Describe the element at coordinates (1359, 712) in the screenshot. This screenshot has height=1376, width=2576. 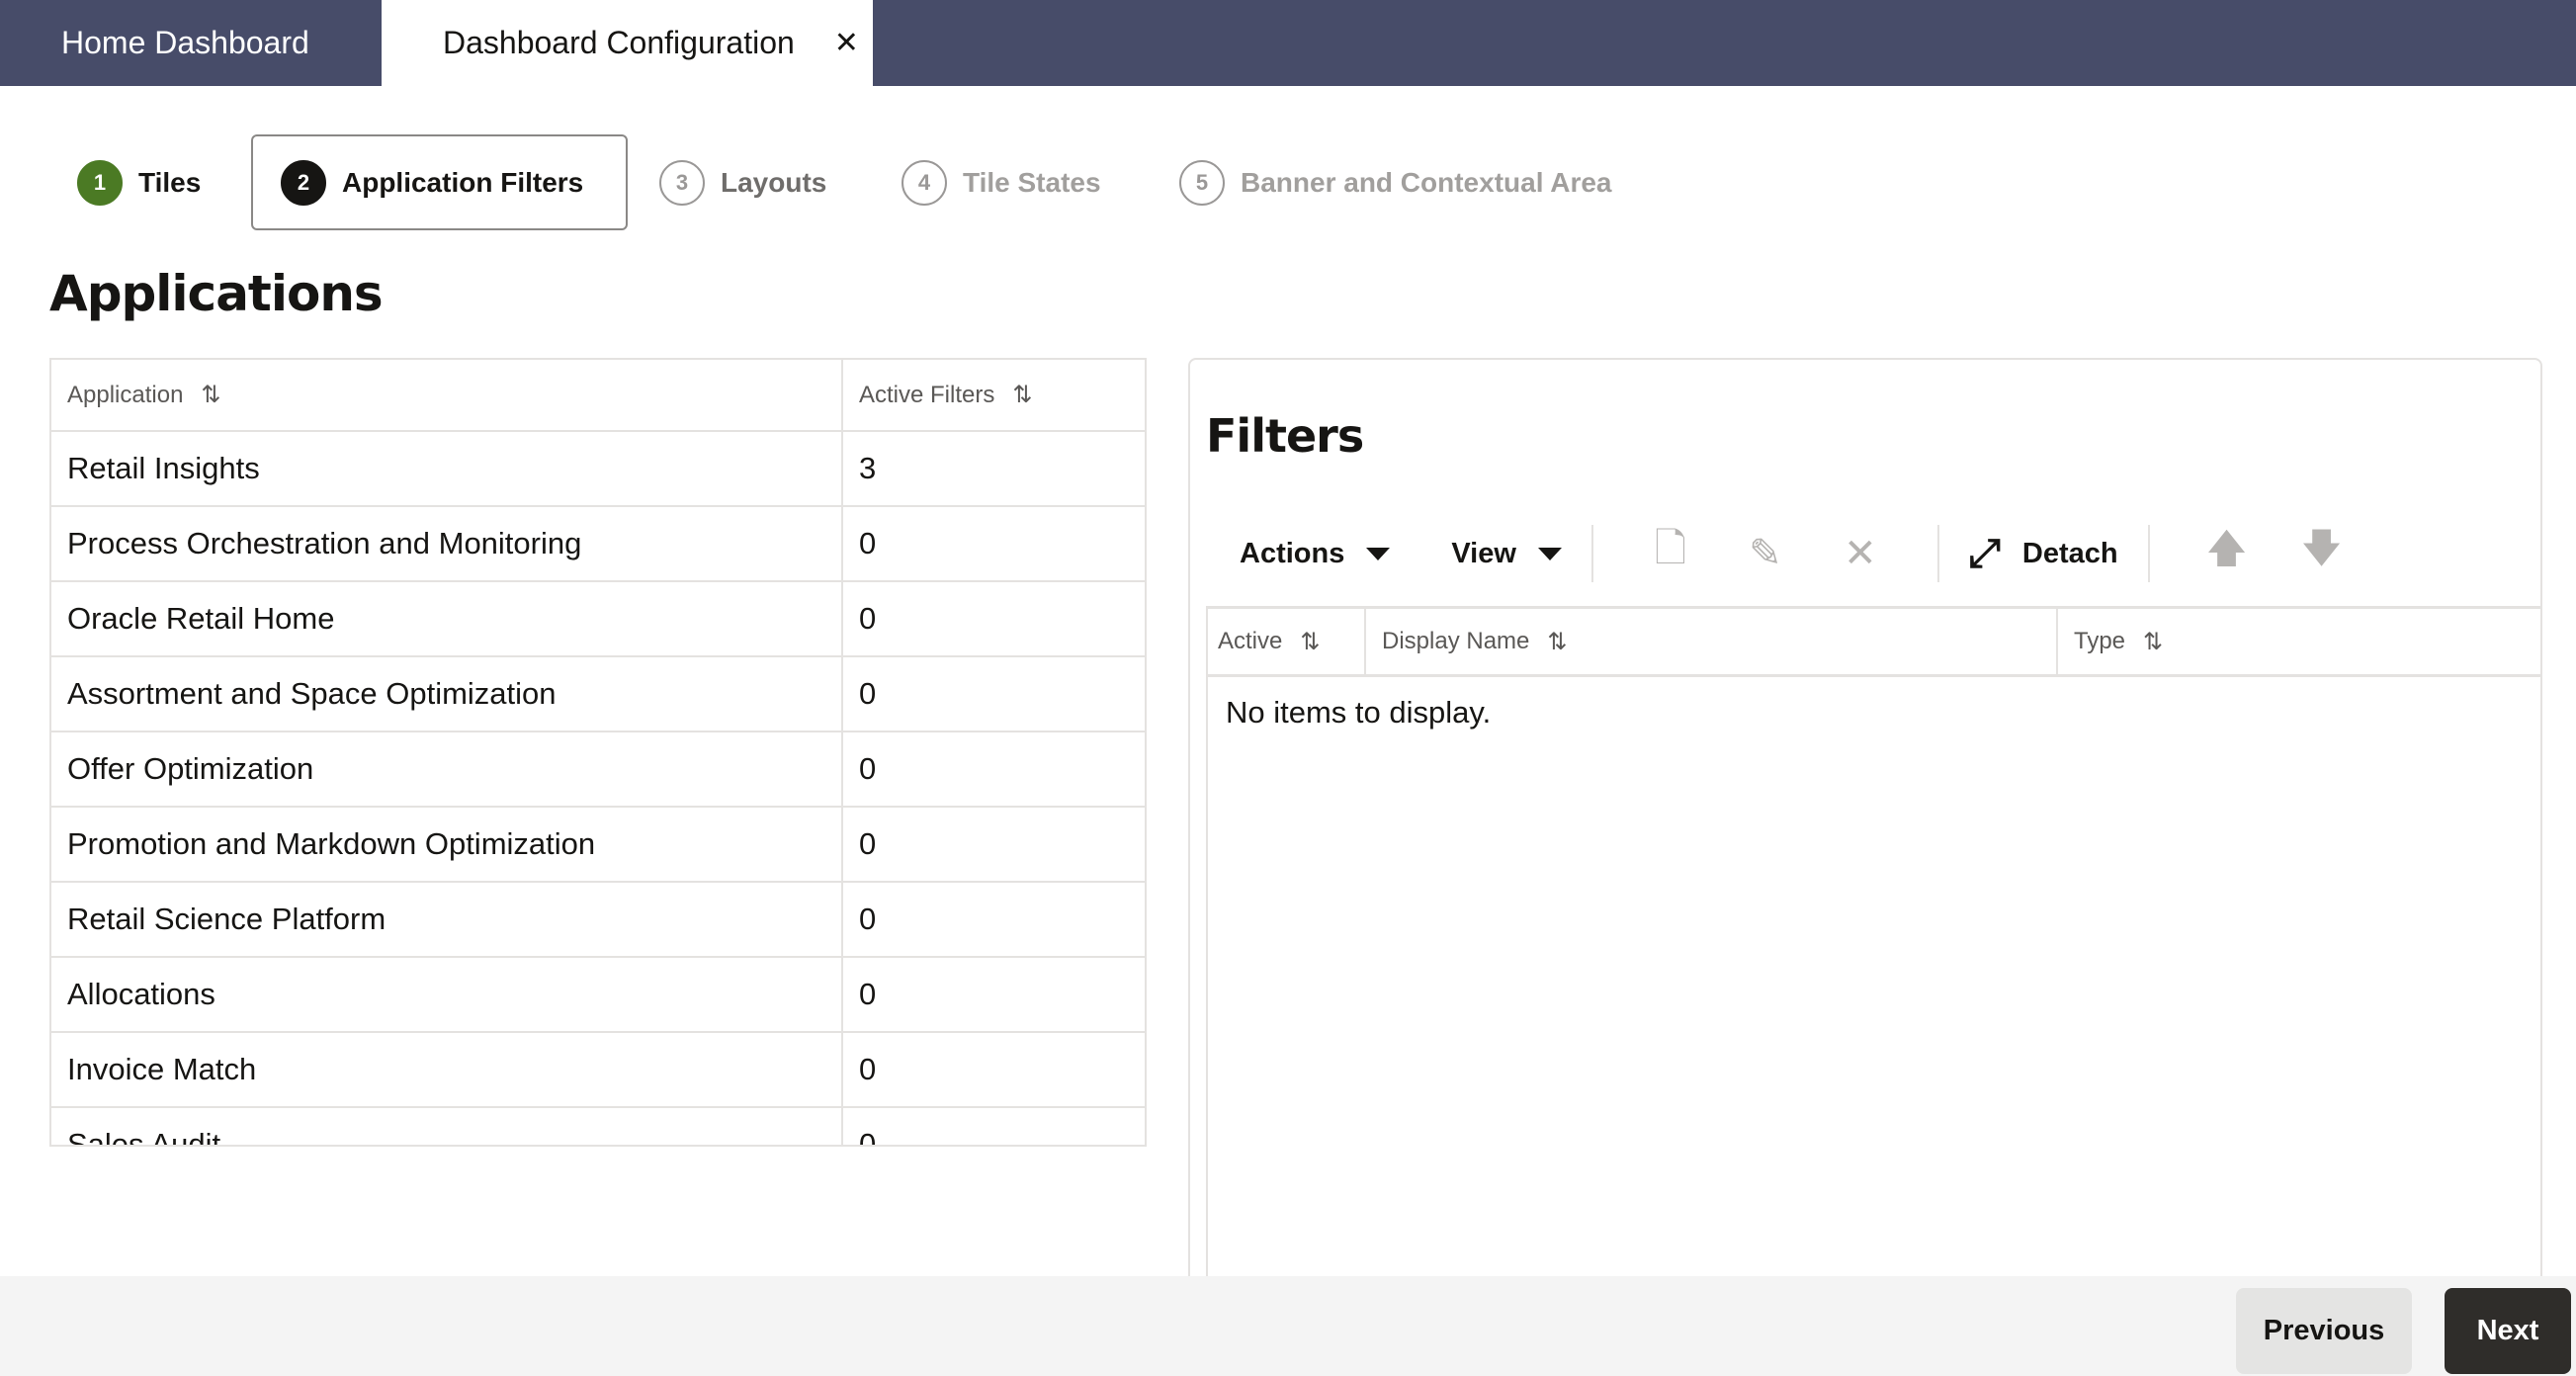
I see `empty-message: No items to display.` at that location.